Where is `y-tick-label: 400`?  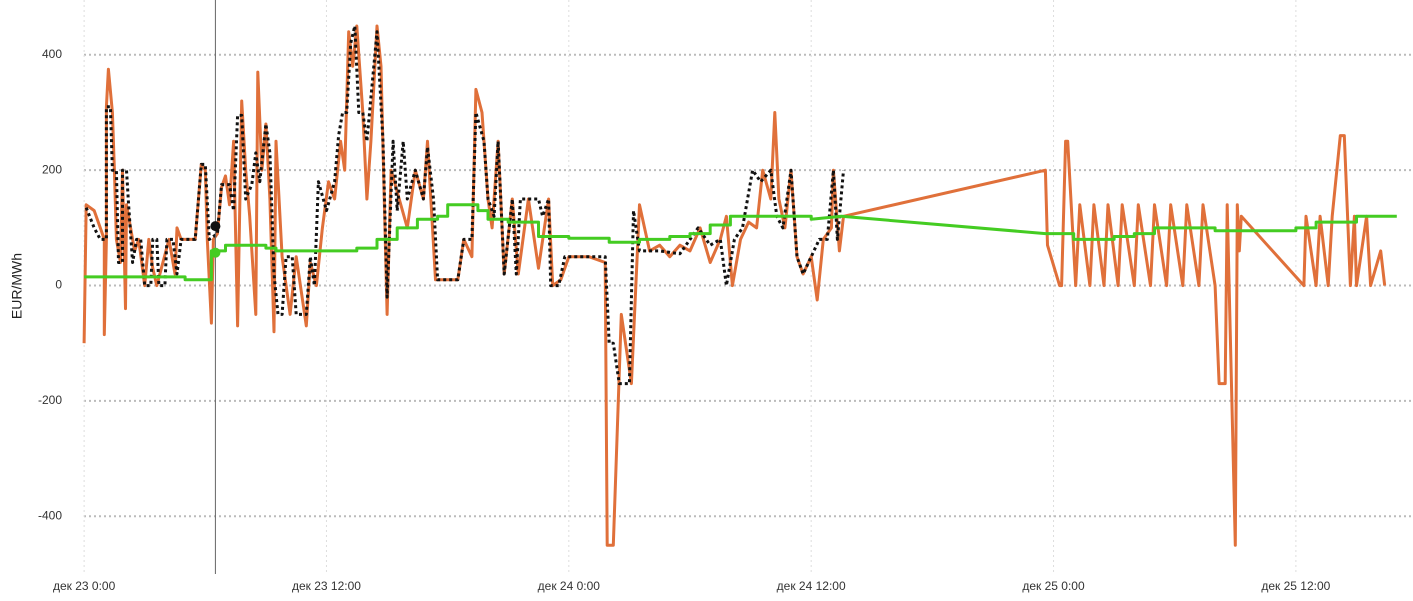 y-tick-label: 400 is located at coordinates (52, 54).